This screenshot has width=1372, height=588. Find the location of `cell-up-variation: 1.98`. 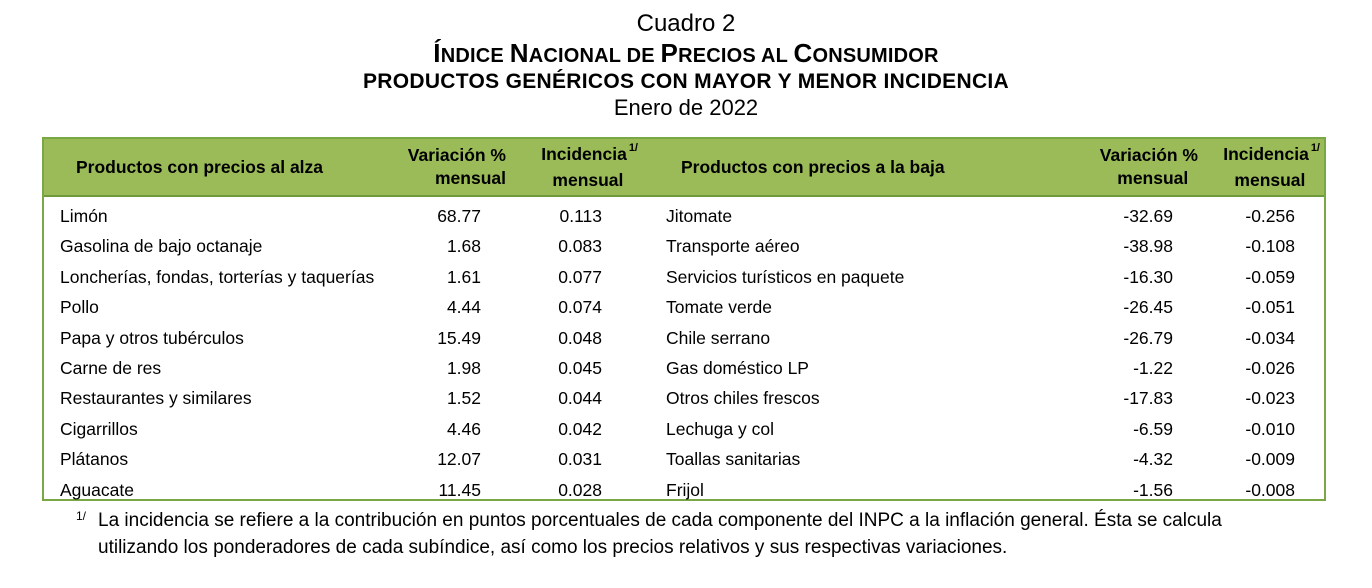

cell-up-variation: 1.98 is located at coordinates (463, 368).